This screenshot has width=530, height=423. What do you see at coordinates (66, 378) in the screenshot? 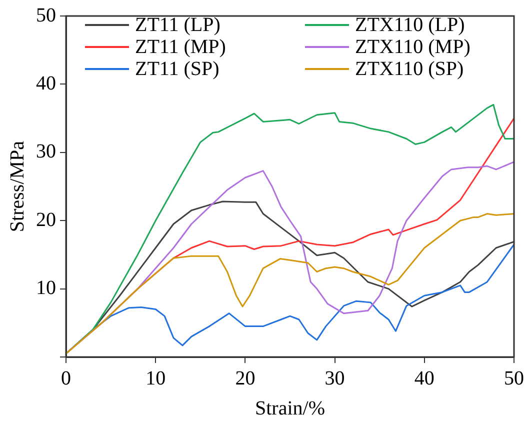
I see `x-tick-label: 0` at bounding box center [66, 378].